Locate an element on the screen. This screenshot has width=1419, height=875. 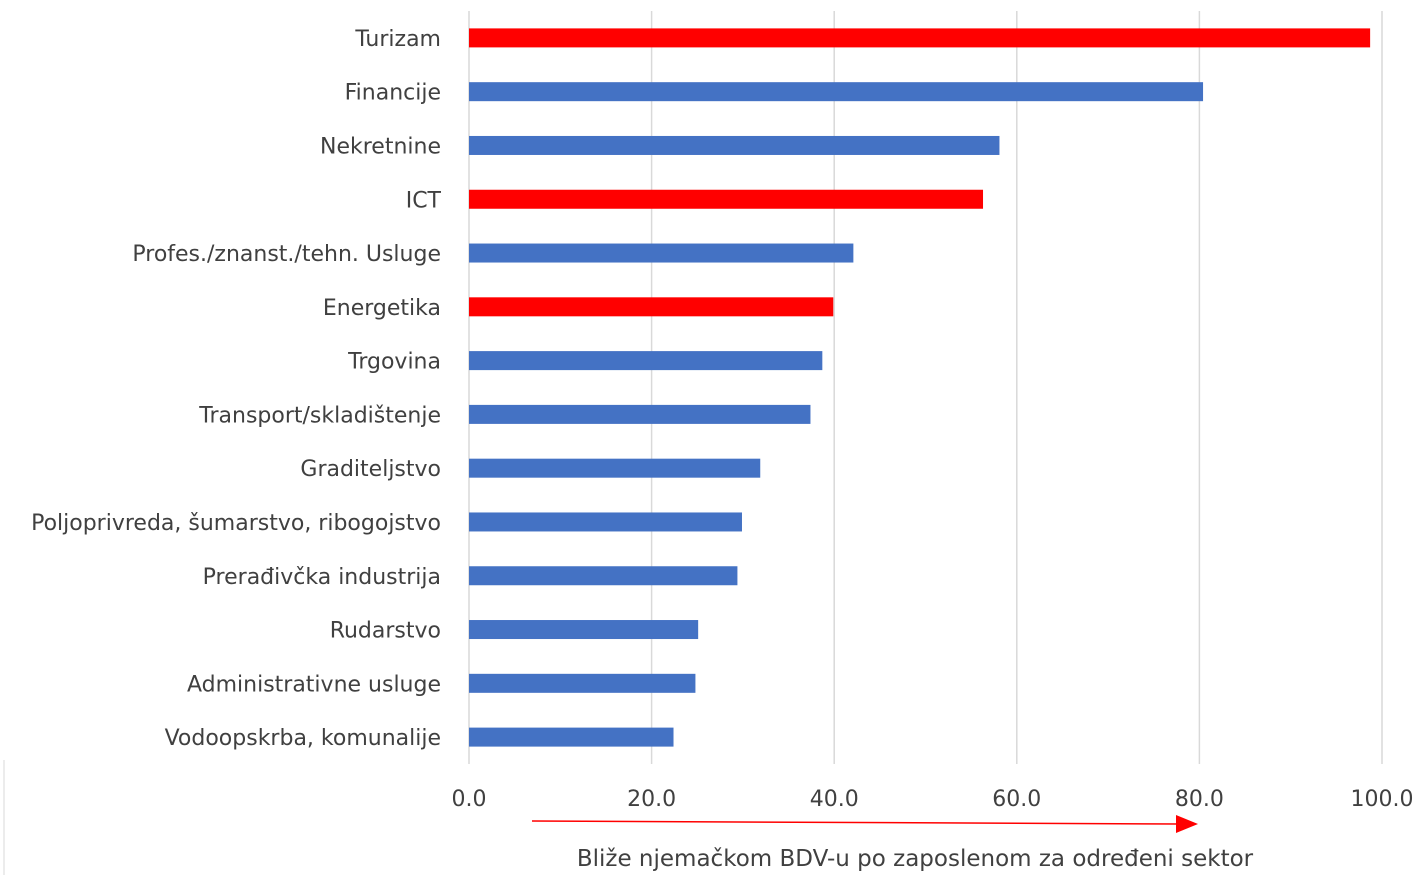
category-label: Vodoopskrba, komunalije is located at coordinates (303, 738).